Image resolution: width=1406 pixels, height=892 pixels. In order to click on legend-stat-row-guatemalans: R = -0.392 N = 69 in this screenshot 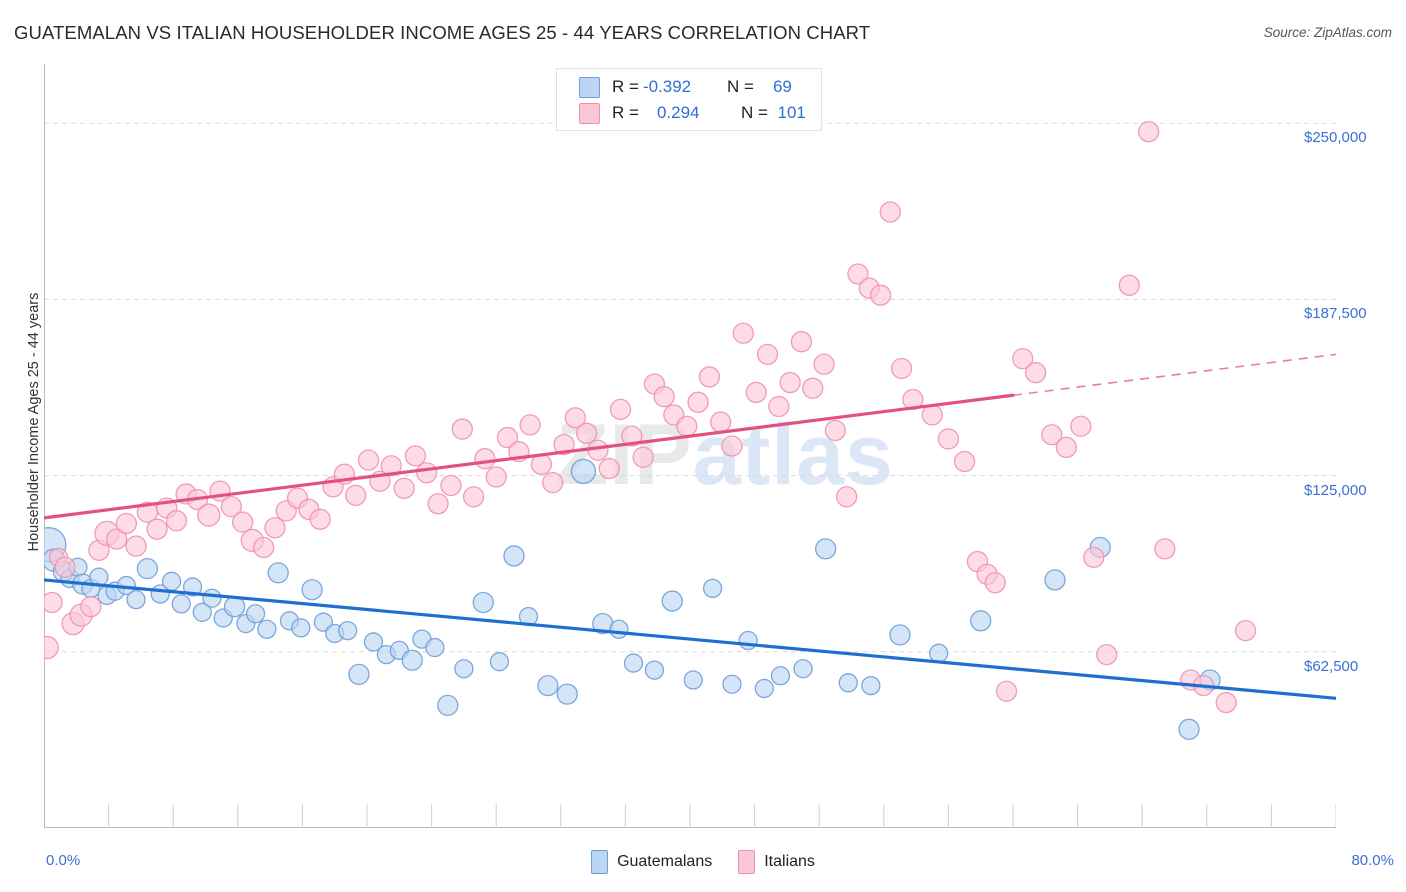, I will do `click(685, 87)`.